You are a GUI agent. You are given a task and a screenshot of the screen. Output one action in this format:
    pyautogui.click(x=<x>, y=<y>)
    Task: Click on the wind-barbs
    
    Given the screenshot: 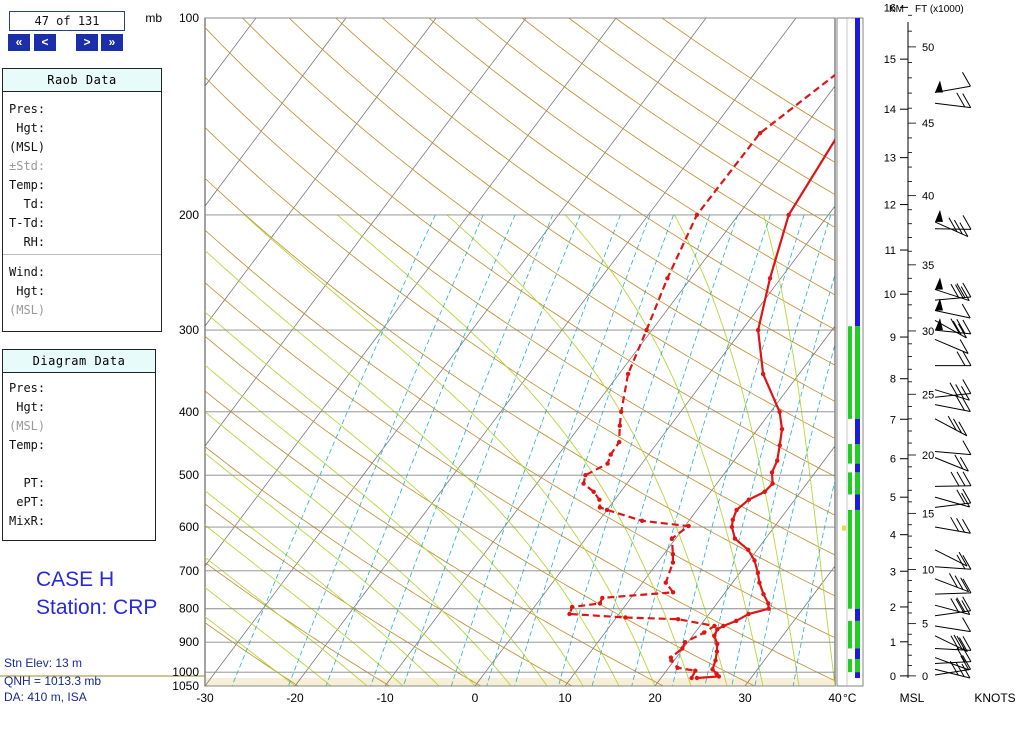 What is the action you would take?
    pyautogui.click(x=953, y=375)
    